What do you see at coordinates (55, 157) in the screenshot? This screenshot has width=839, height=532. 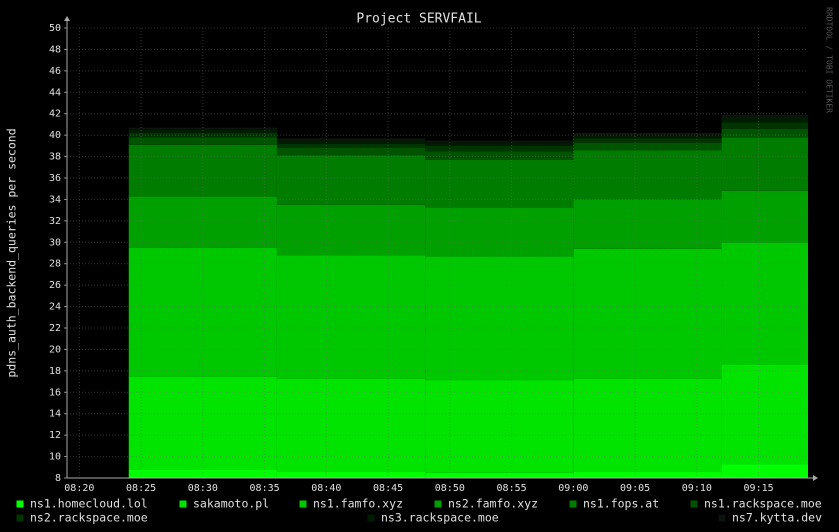 I see `y-tick-label: 38` at bounding box center [55, 157].